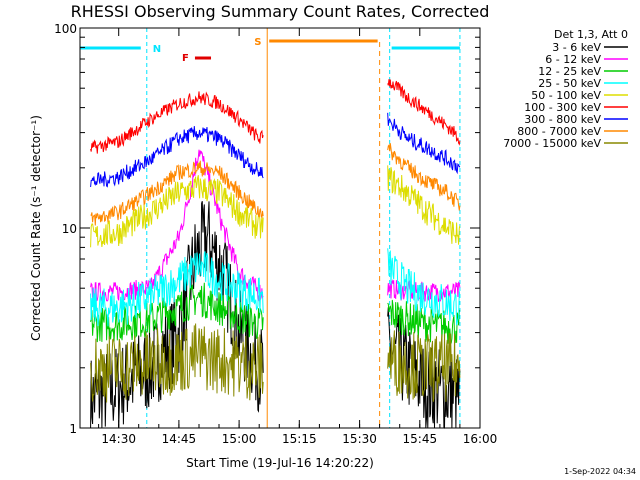  I want to click on x-tick-label: 15:30, so click(359, 439).